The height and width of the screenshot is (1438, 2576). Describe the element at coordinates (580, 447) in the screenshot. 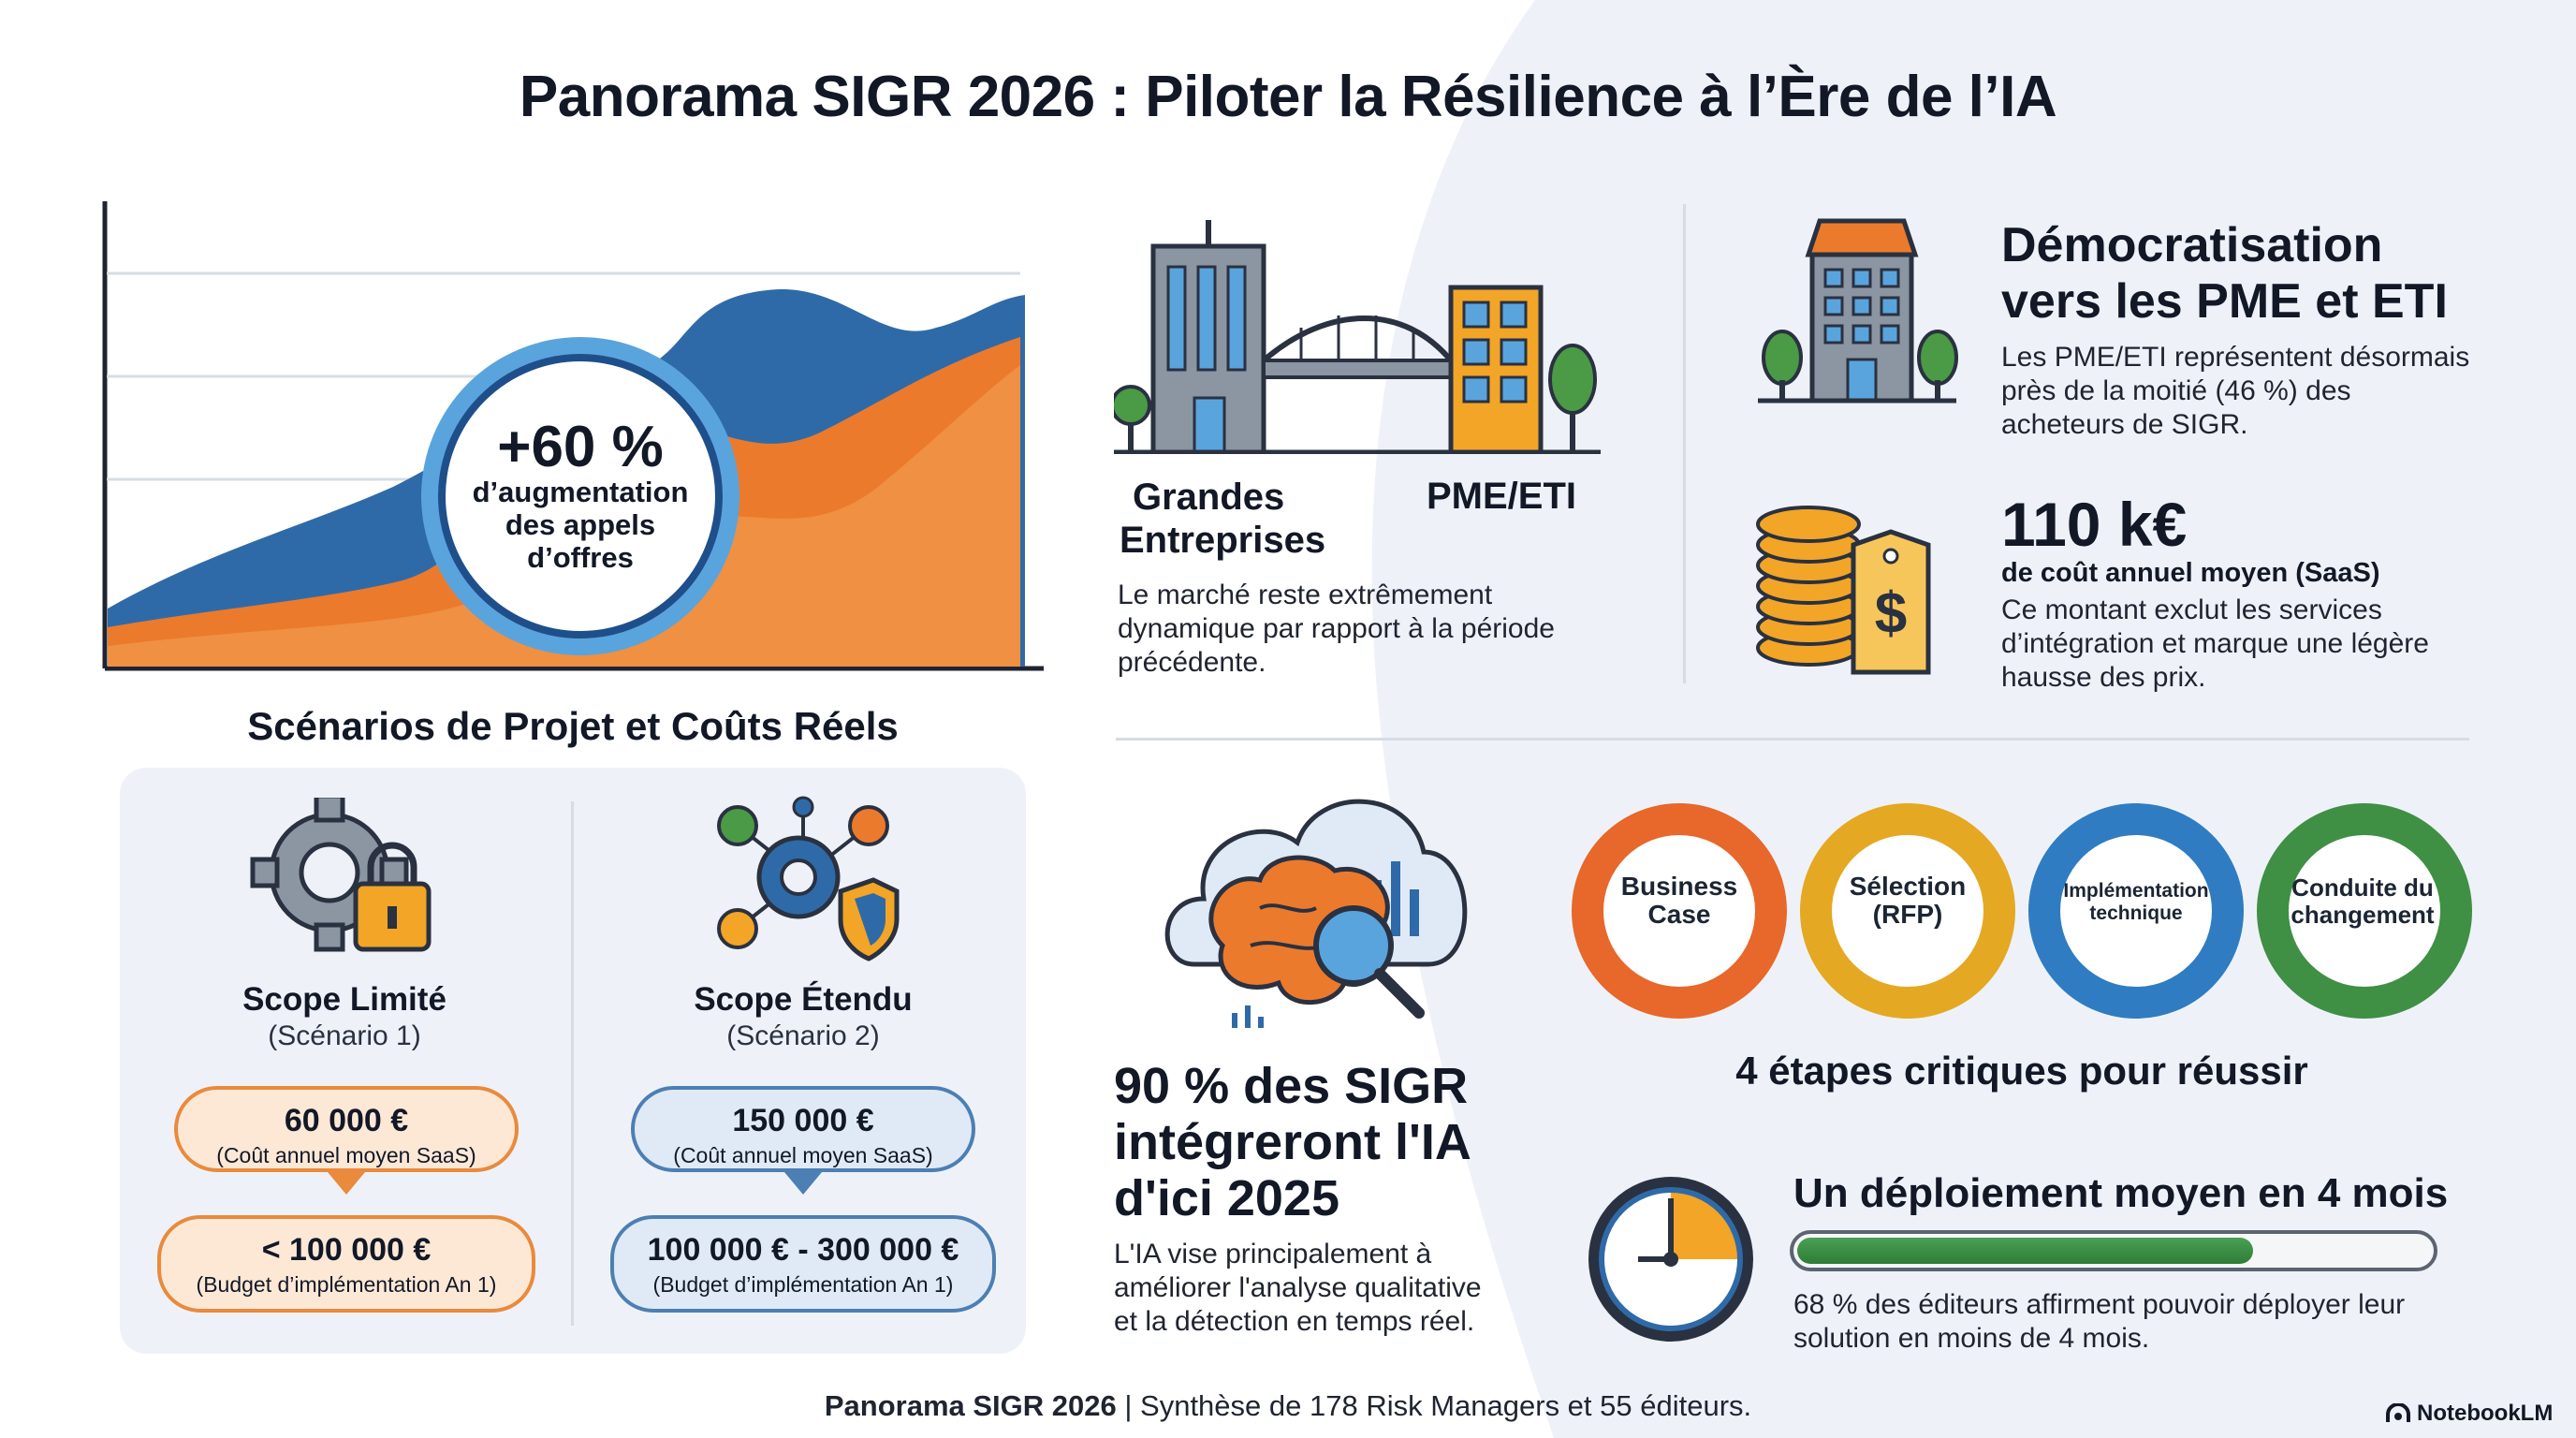

I see `growth-value: +60 %` at that location.